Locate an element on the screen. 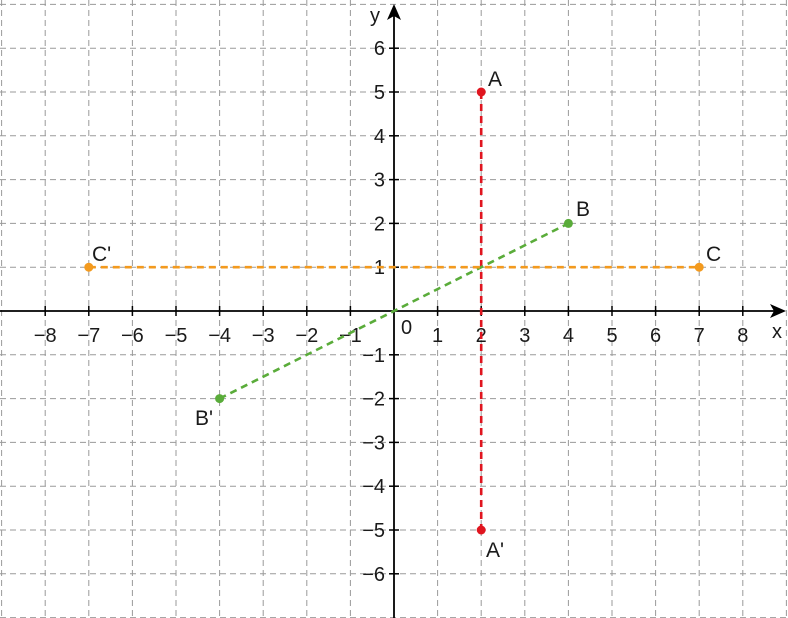 Image resolution: width=788 pixels, height=618 pixels. x-tick-label: 5 is located at coordinates (611, 336).